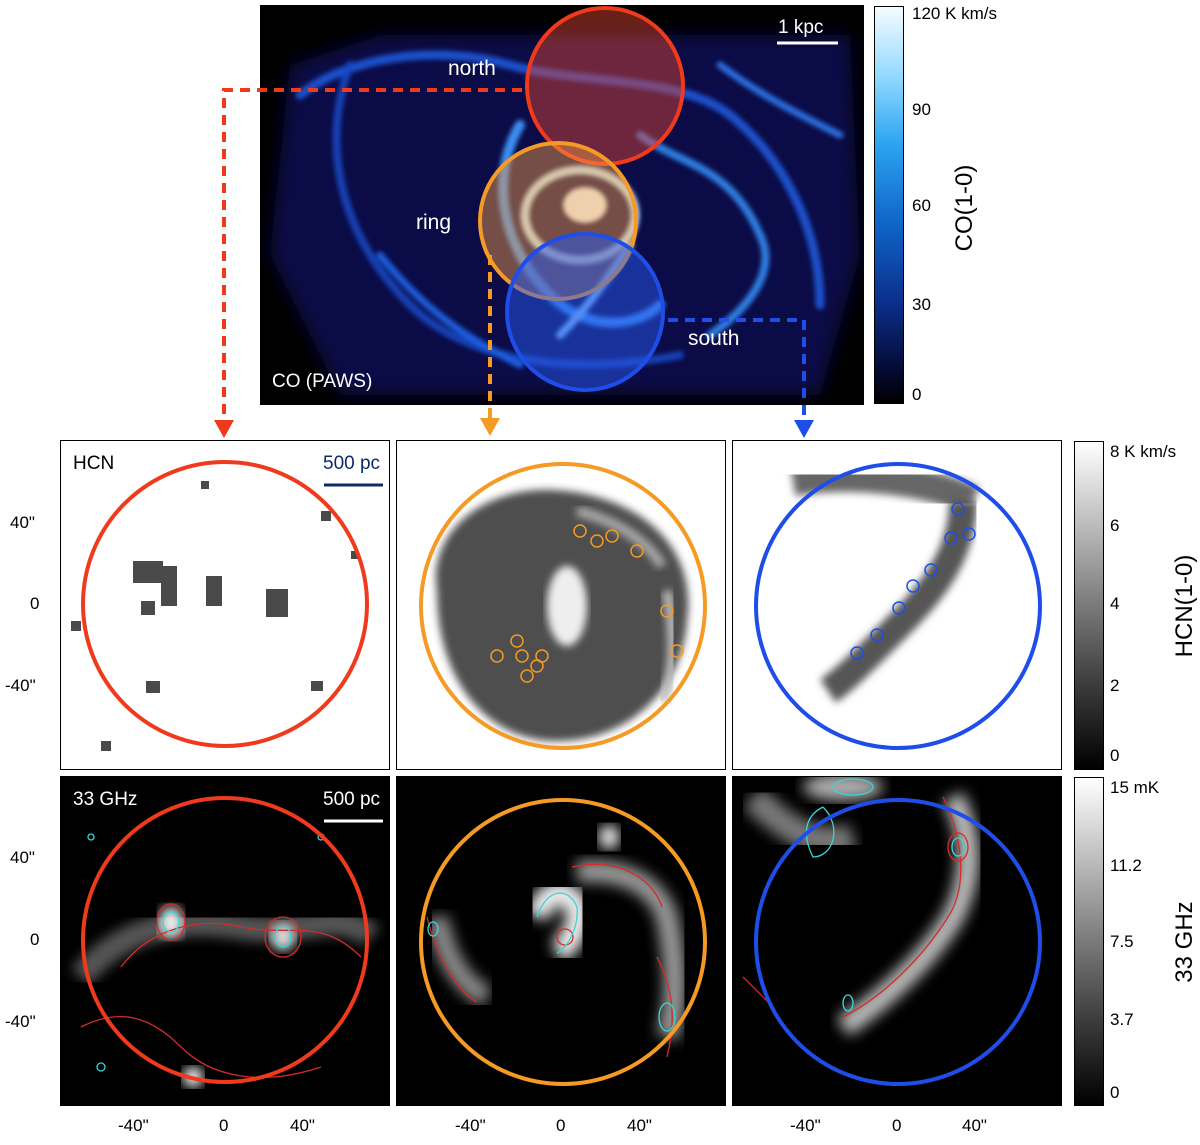 The height and width of the screenshot is (1145, 1200). What do you see at coordinates (714, 338) in the screenshot?
I see `region-label-south: south` at bounding box center [714, 338].